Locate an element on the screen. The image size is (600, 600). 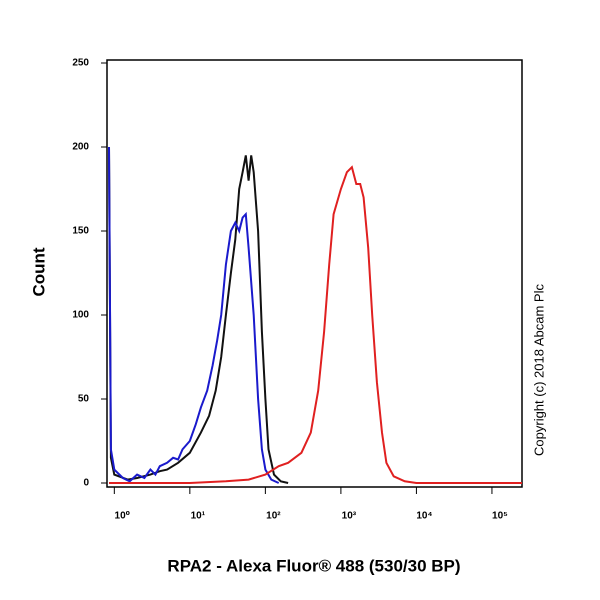
y-tick-label: 150 is located at coordinates (80, 231).